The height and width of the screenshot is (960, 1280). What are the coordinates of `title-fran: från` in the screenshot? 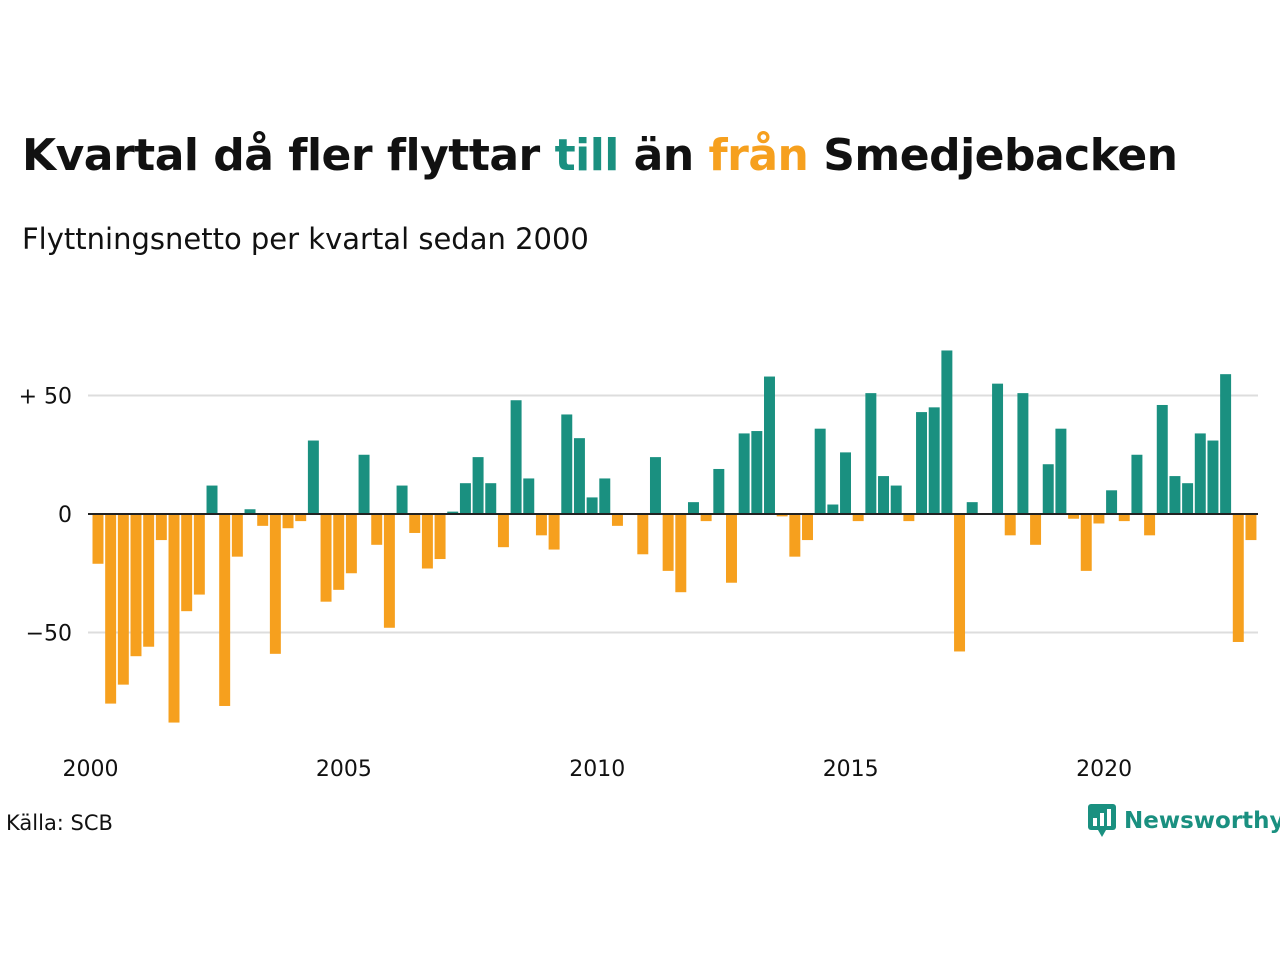 It's located at (758, 155).